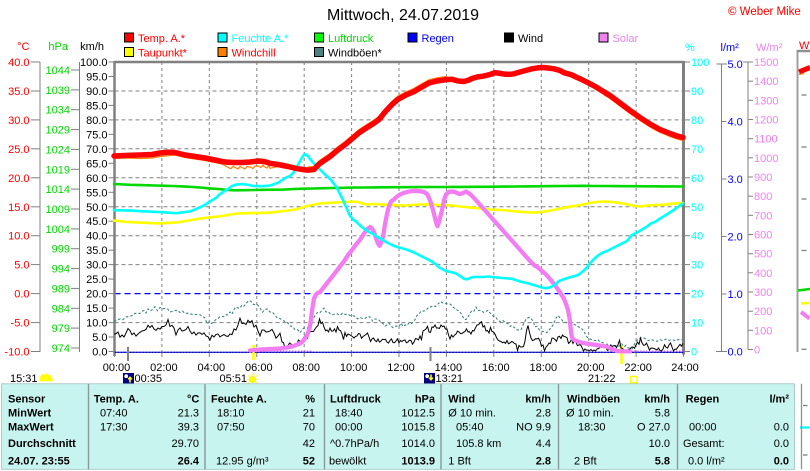 The height and width of the screenshot is (471, 810). What do you see at coordinates (96, 309) in the screenshot?
I see `svg-text: 15.0` at bounding box center [96, 309].